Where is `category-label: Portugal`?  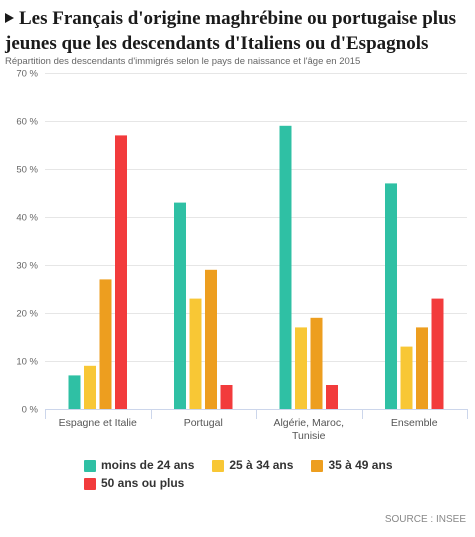
category-label: Portugal is located at coordinates (203, 423).